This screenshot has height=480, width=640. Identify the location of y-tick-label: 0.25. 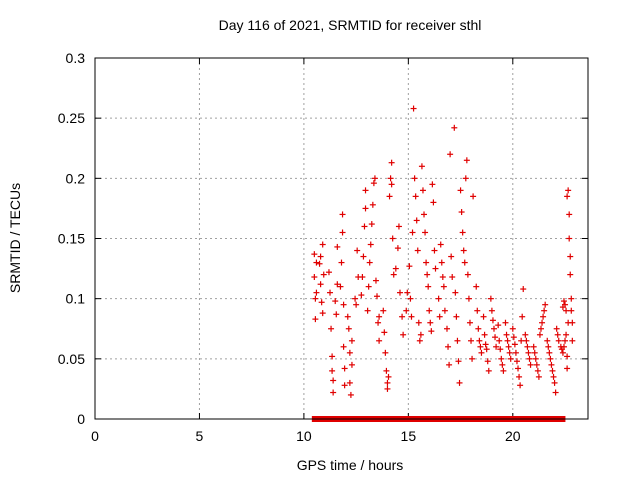
(71, 118).